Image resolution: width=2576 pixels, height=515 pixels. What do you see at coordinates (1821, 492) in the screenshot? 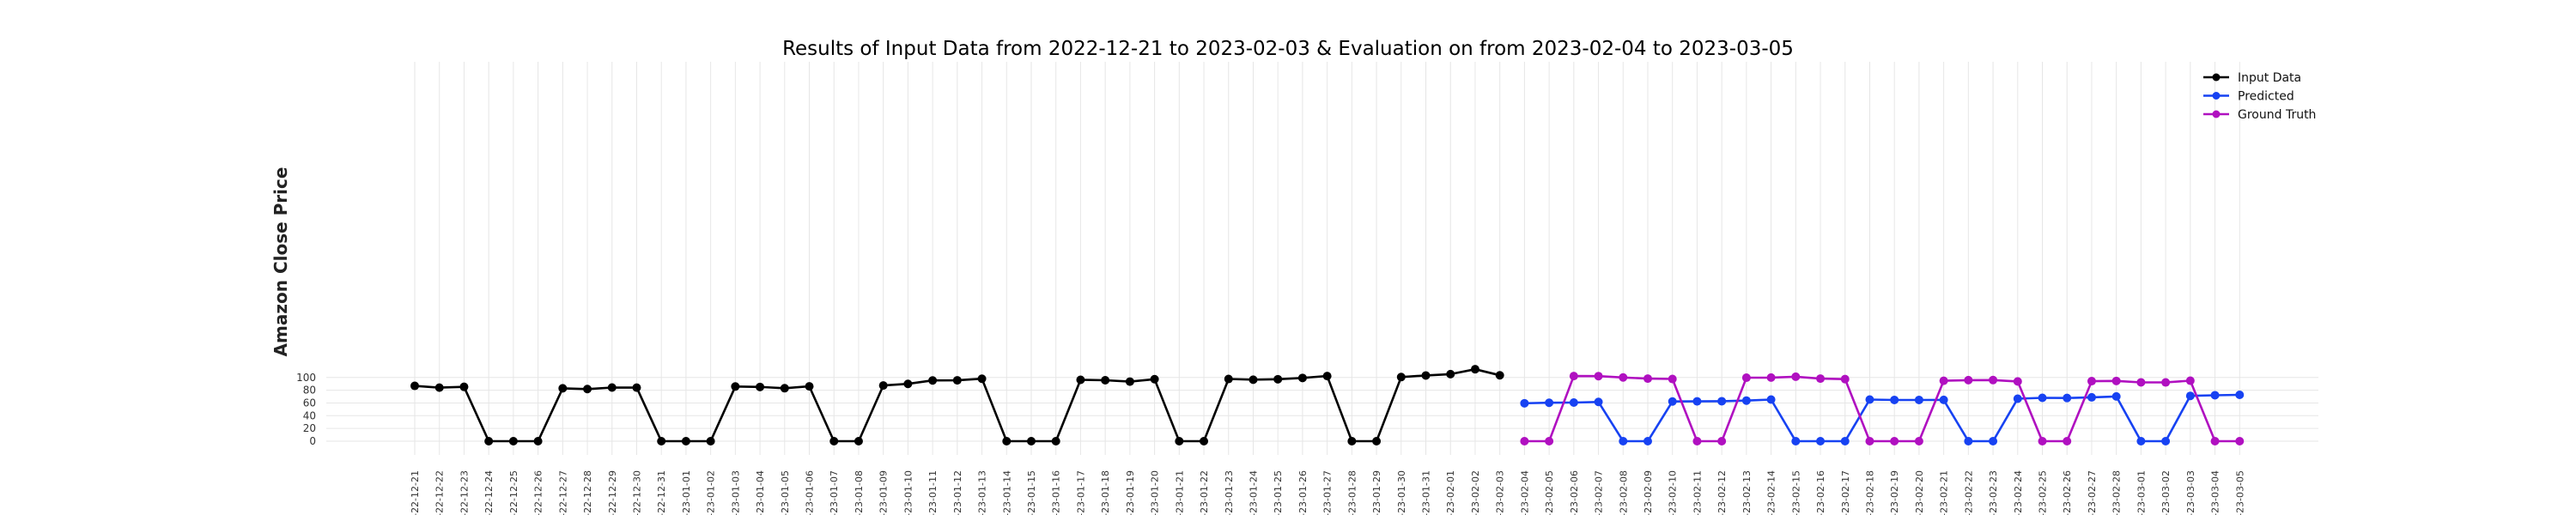
I see `x-tick-label: -23-02-16` at bounding box center [1821, 492].